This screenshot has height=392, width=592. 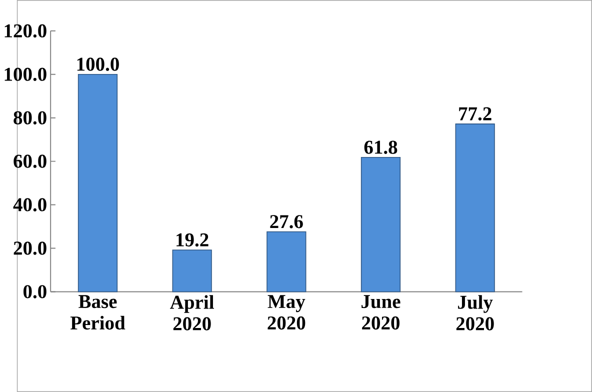 I want to click on y-tick-label: 120.0, so click(x=25, y=31).